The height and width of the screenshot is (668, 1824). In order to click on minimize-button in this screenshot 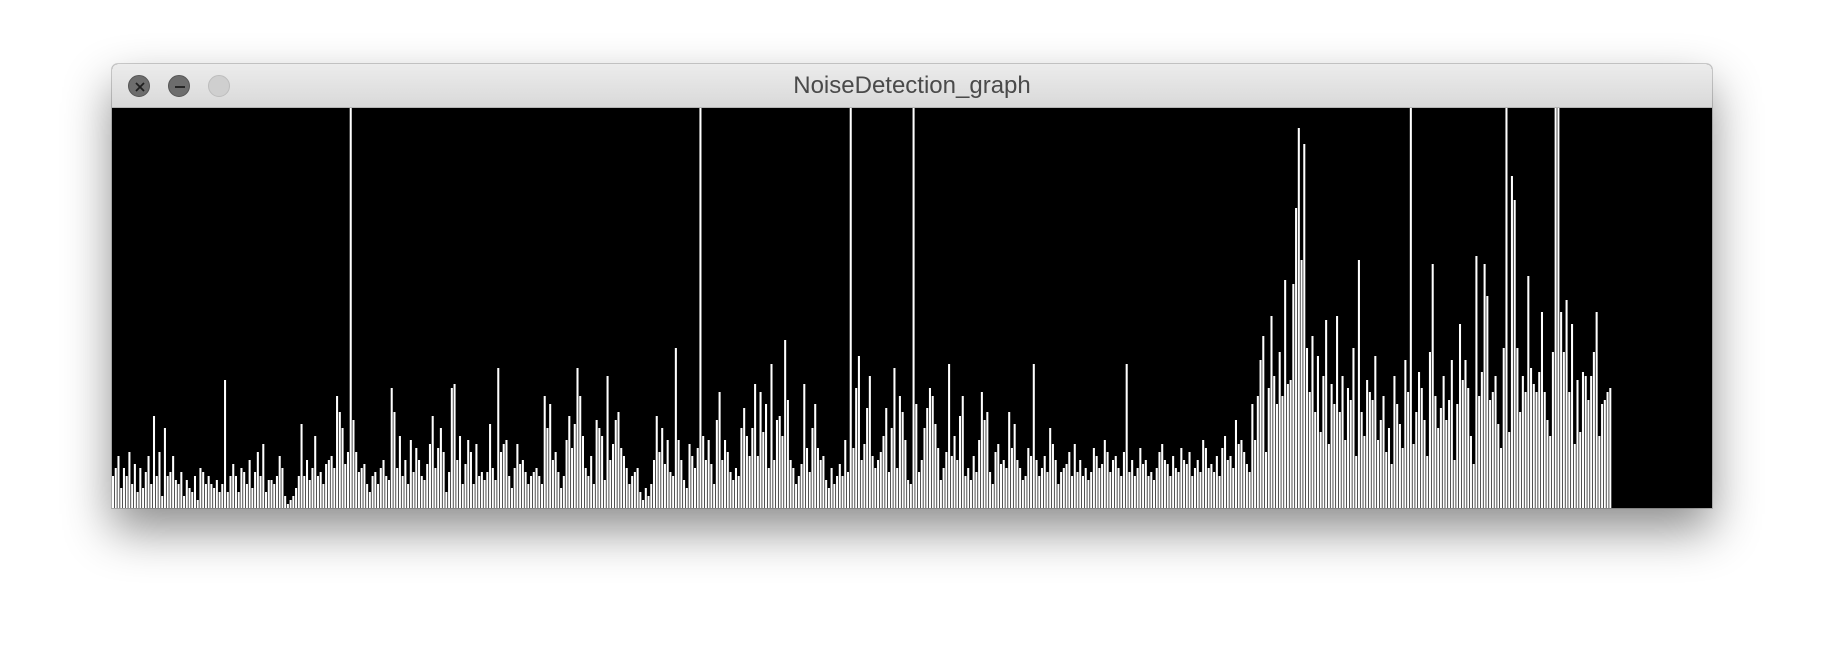, I will do `click(179, 86)`.